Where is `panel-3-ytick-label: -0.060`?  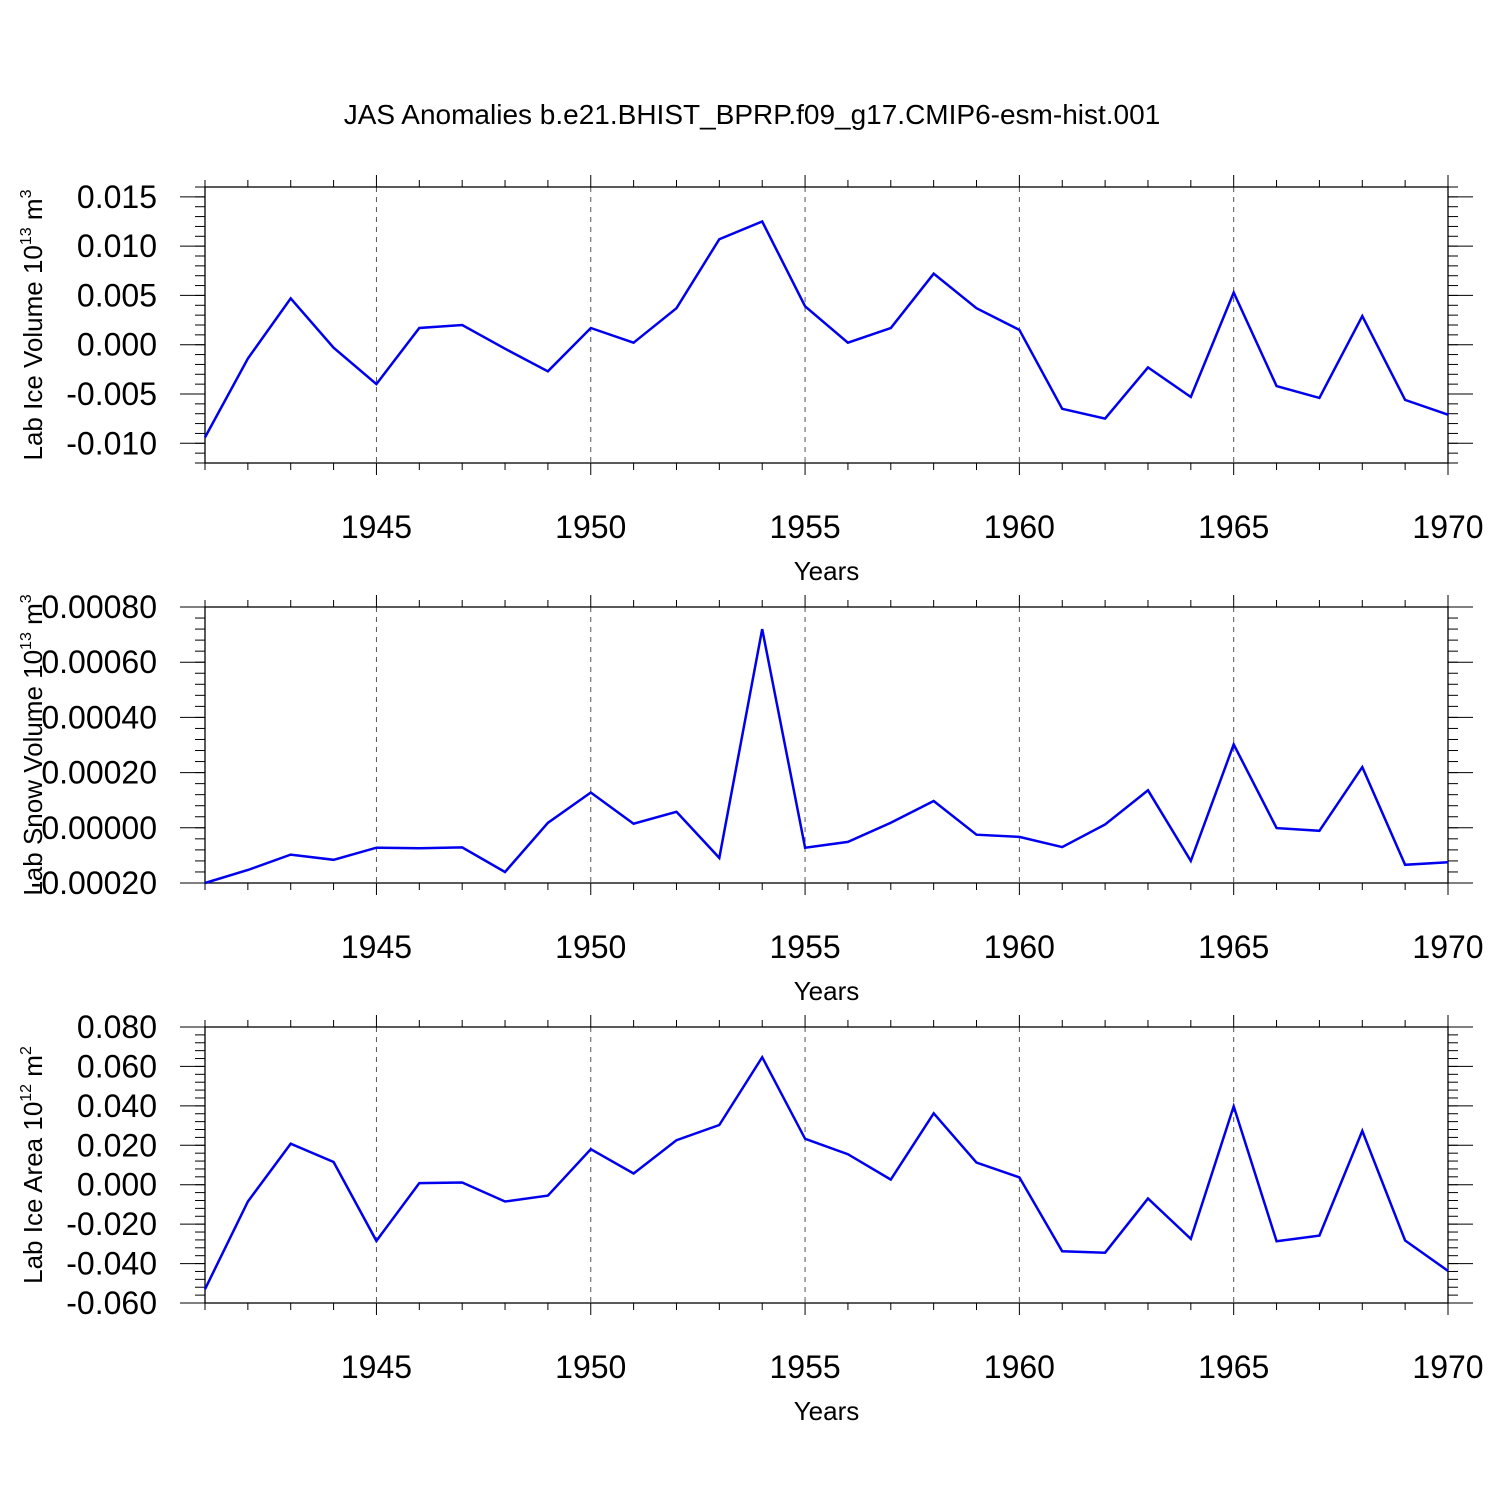
panel-3-ytick-label: -0.060 is located at coordinates (111, 1303).